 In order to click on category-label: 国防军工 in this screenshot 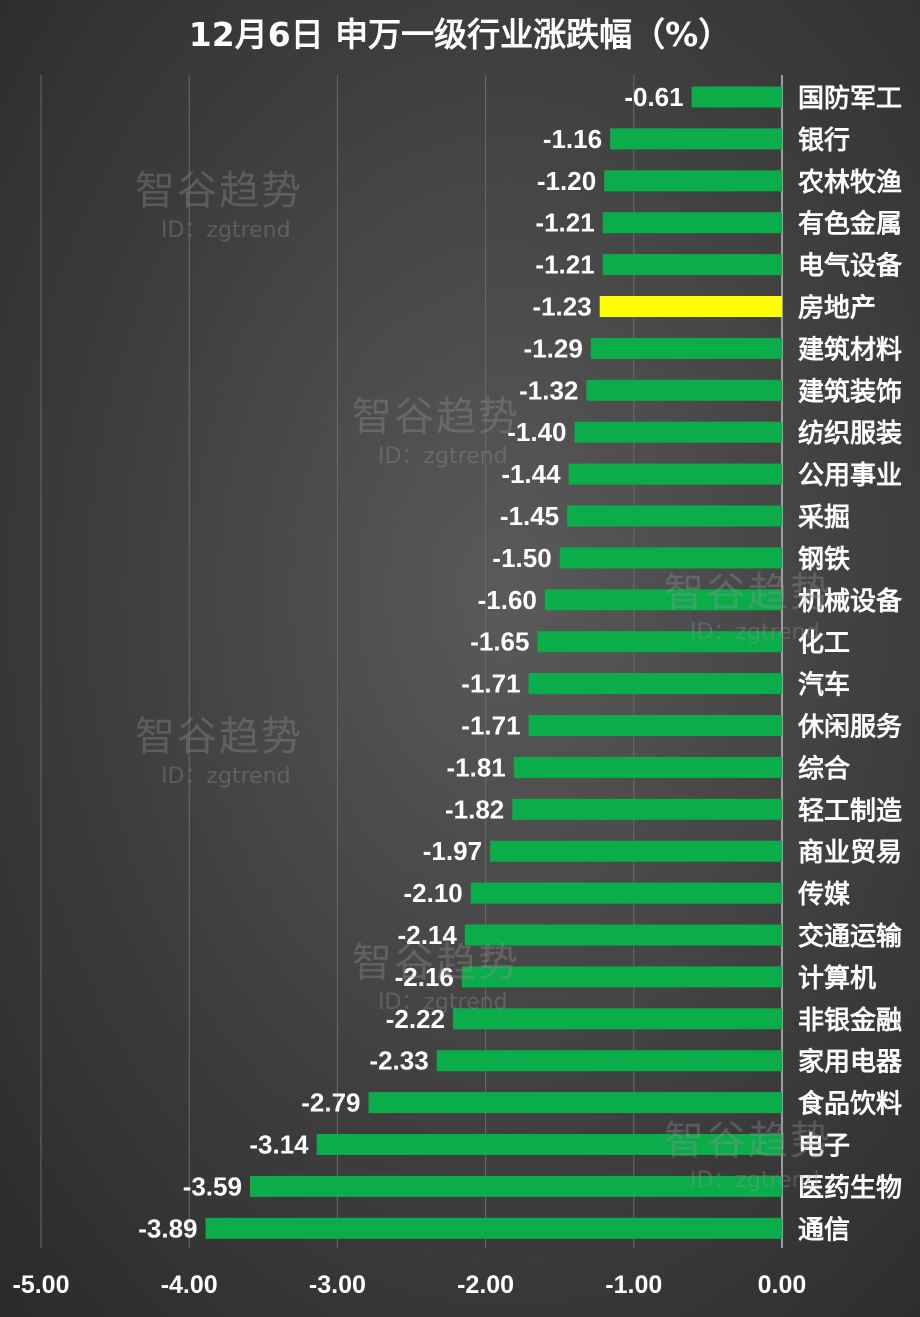, I will do `click(850, 99)`.